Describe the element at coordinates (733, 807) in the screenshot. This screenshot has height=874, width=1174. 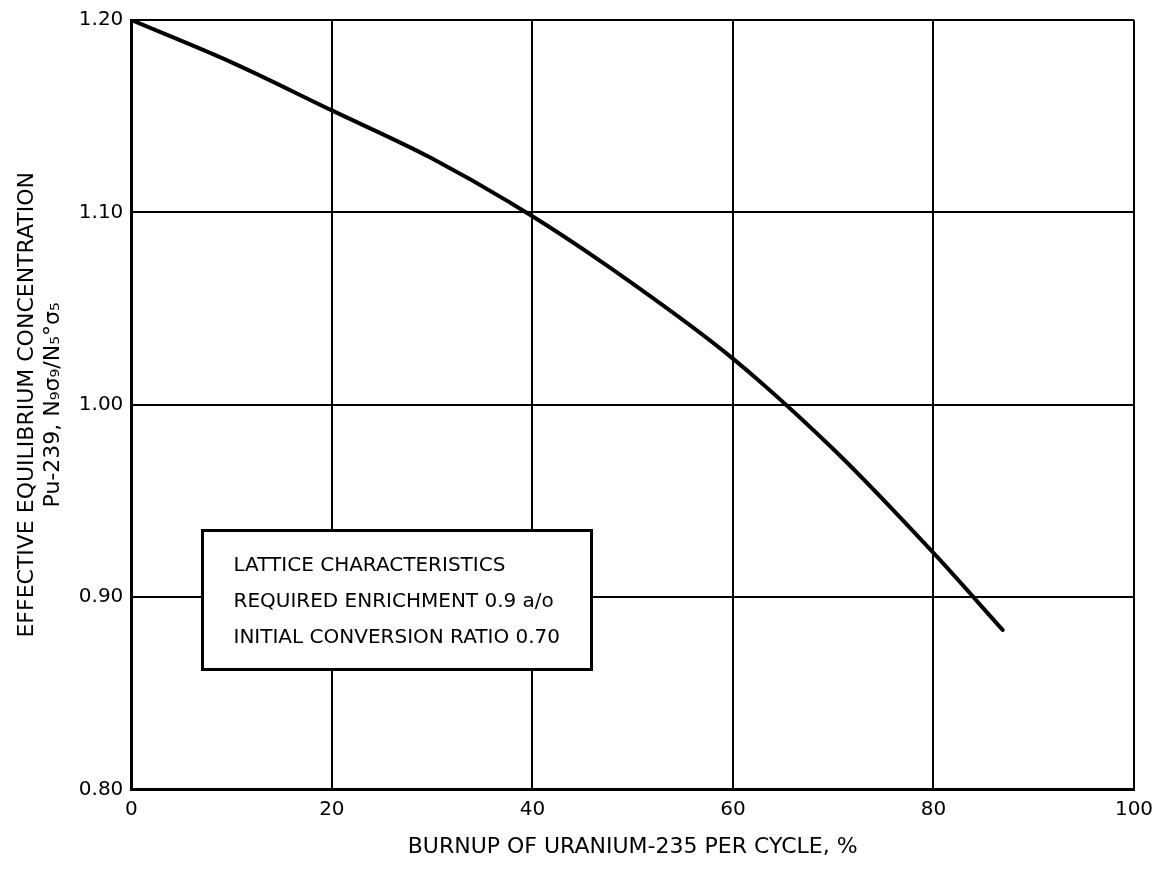
I see `x-tick-label: 60` at that location.